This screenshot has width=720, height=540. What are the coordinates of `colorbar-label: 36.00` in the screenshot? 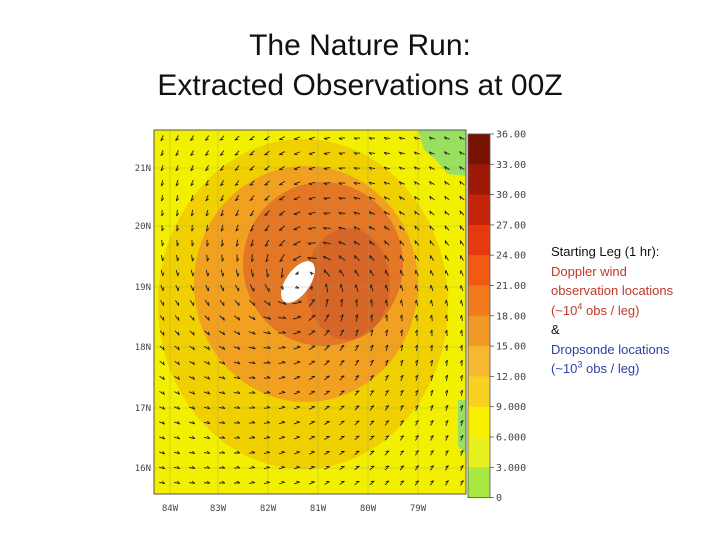 It's located at (511, 135).